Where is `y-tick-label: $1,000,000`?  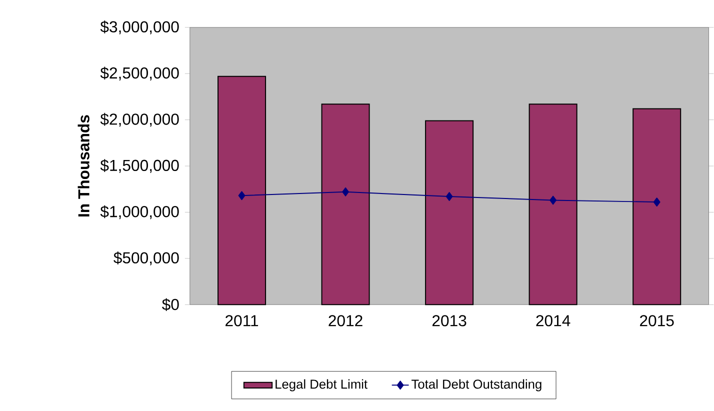
y-tick-label: $1,000,000 is located at coordinates (139, 212).